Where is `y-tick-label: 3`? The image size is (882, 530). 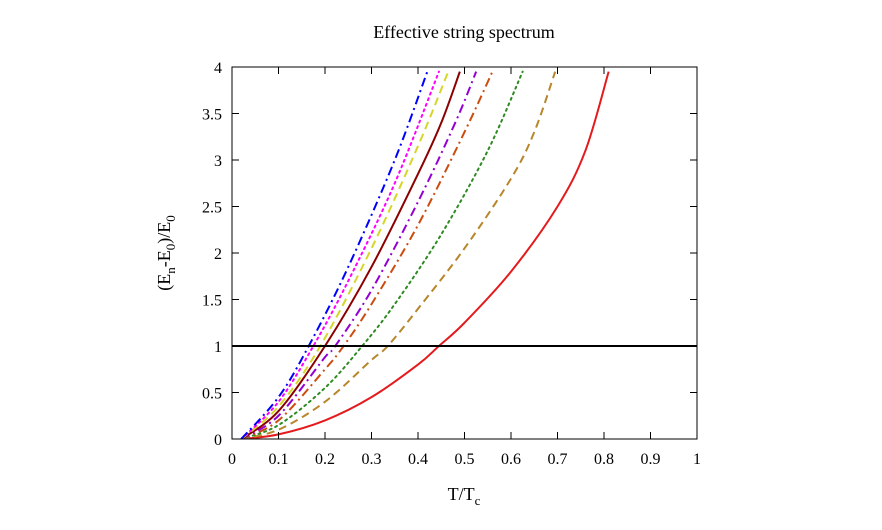 y-tick-label: 3 is located at coordinates (218, 161).